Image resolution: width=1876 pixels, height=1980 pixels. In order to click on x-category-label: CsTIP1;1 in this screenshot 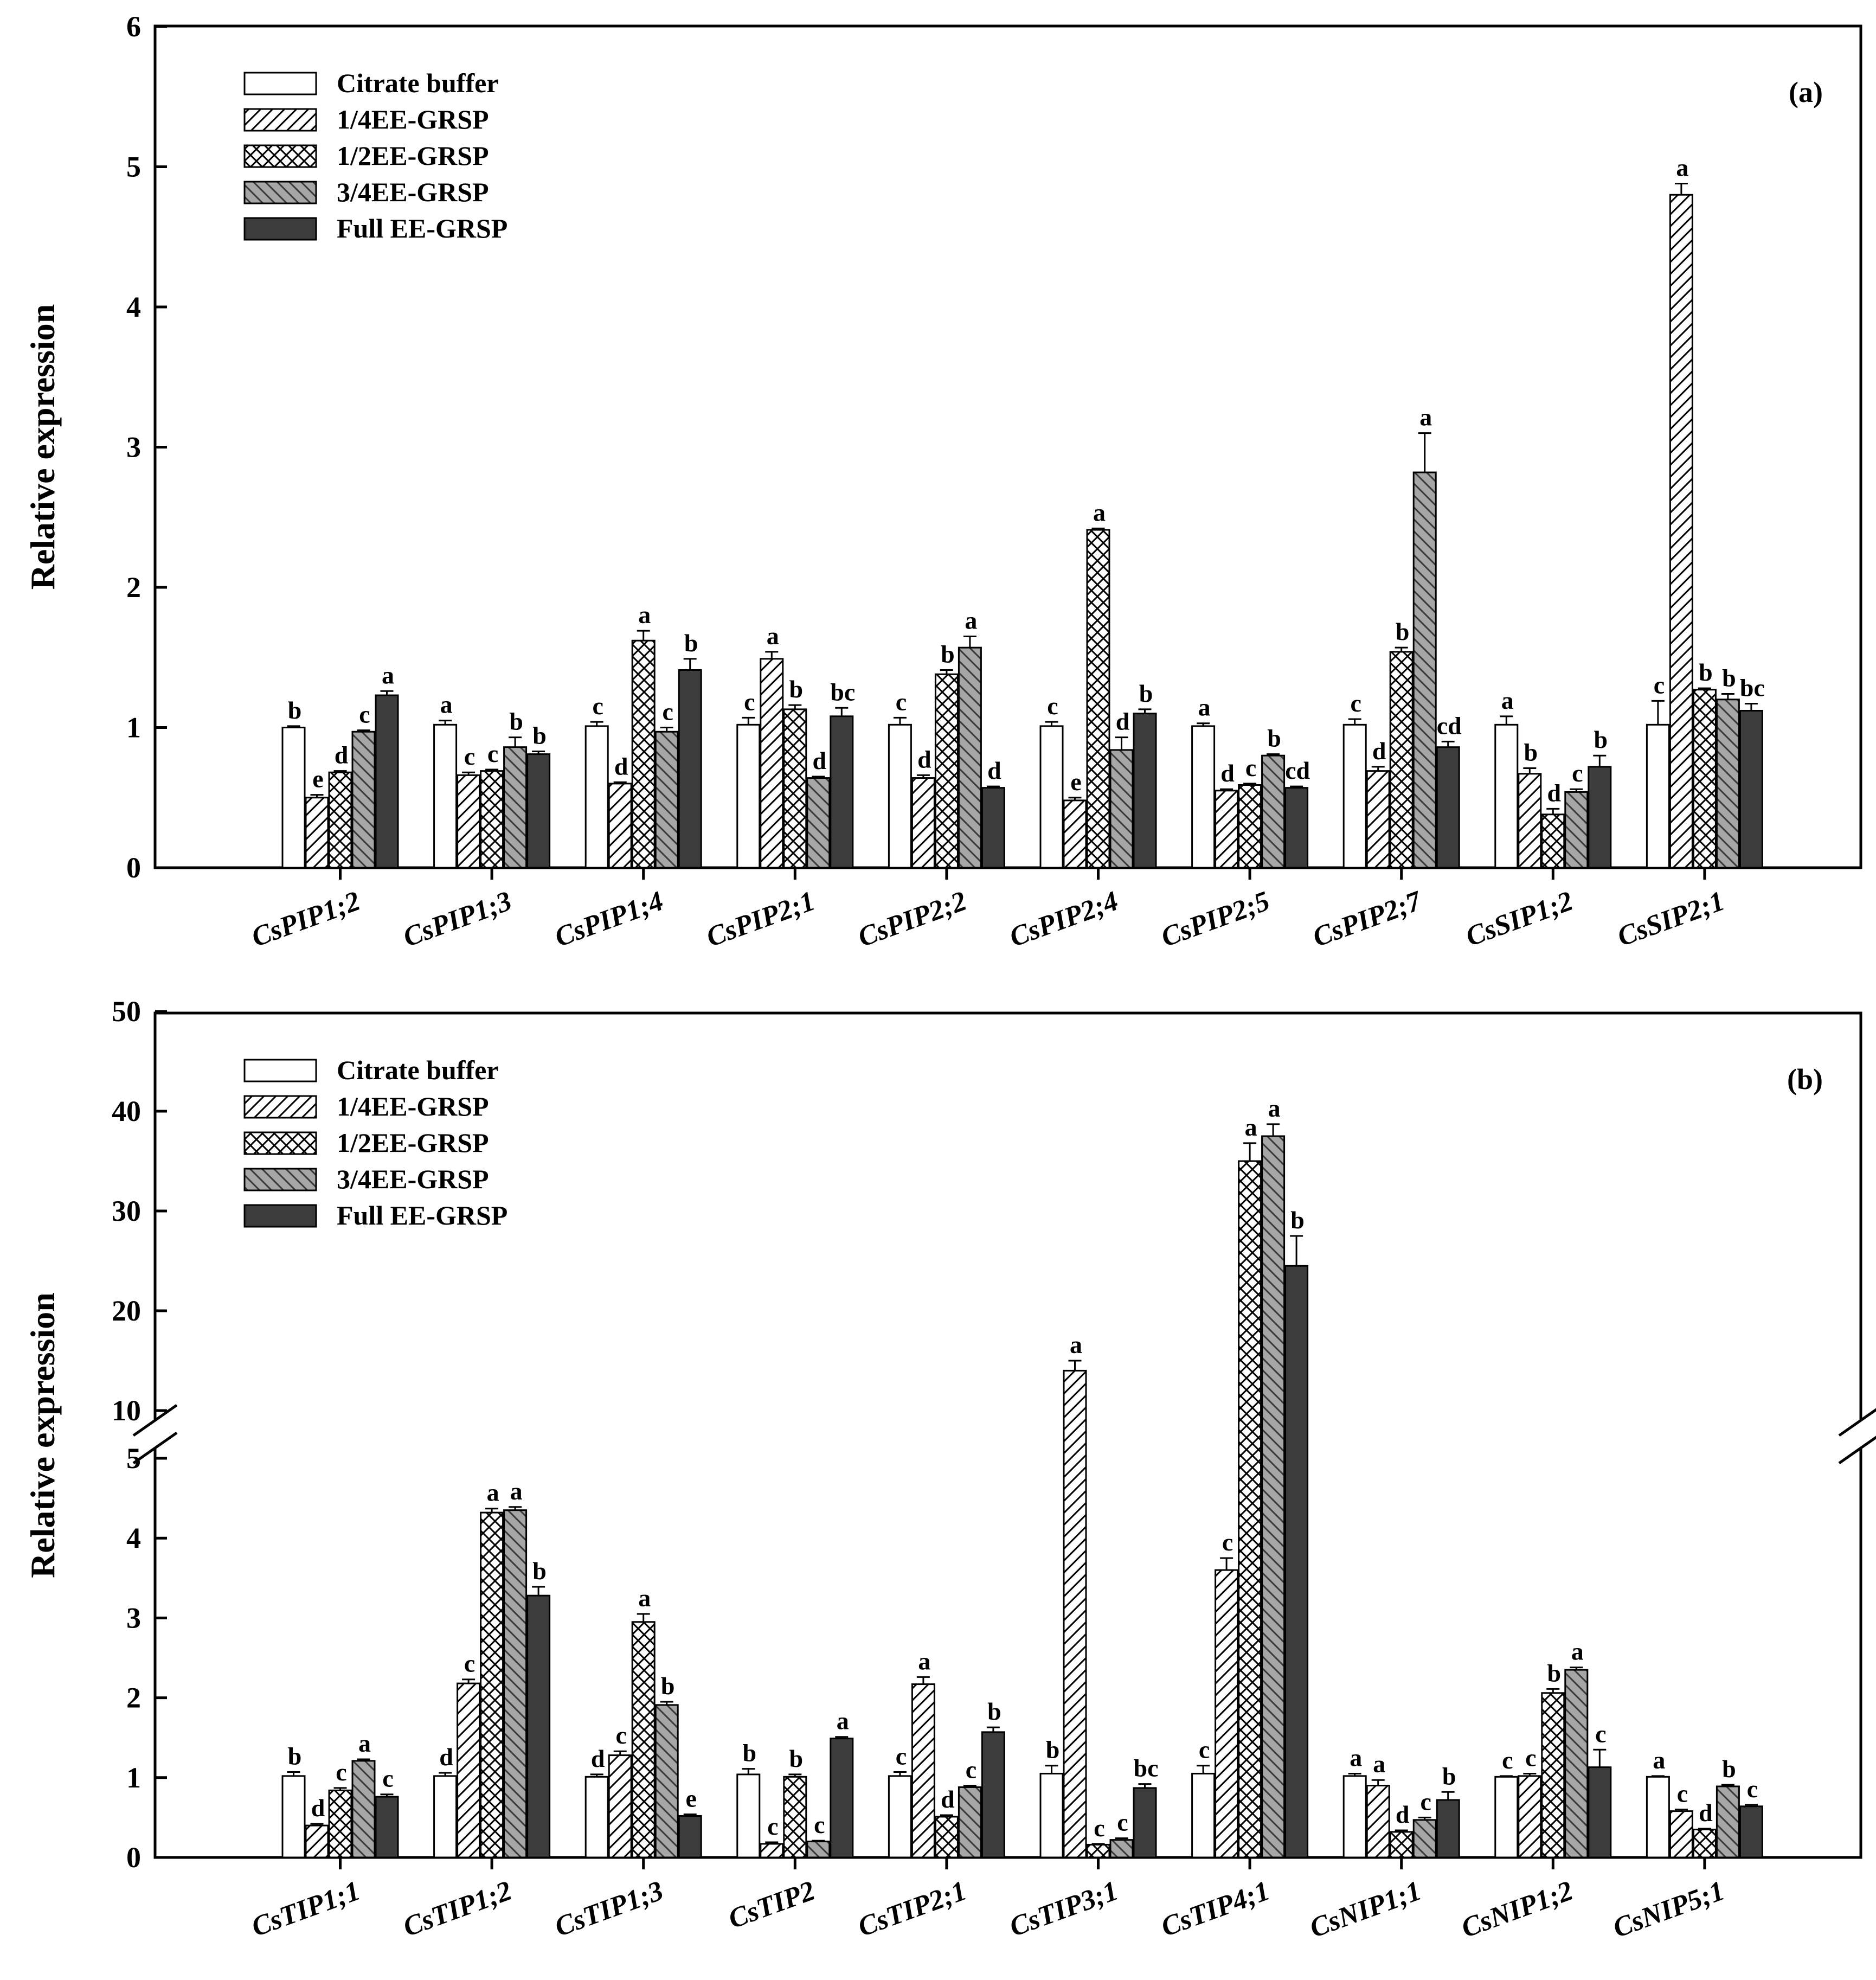, I will do `click(306, 1909)`.